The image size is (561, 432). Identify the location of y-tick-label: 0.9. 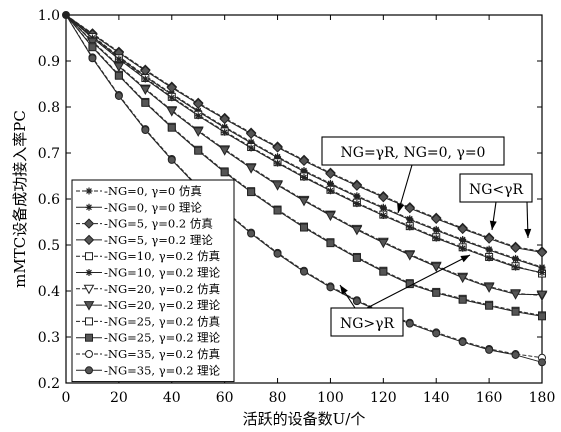
(49, 62).